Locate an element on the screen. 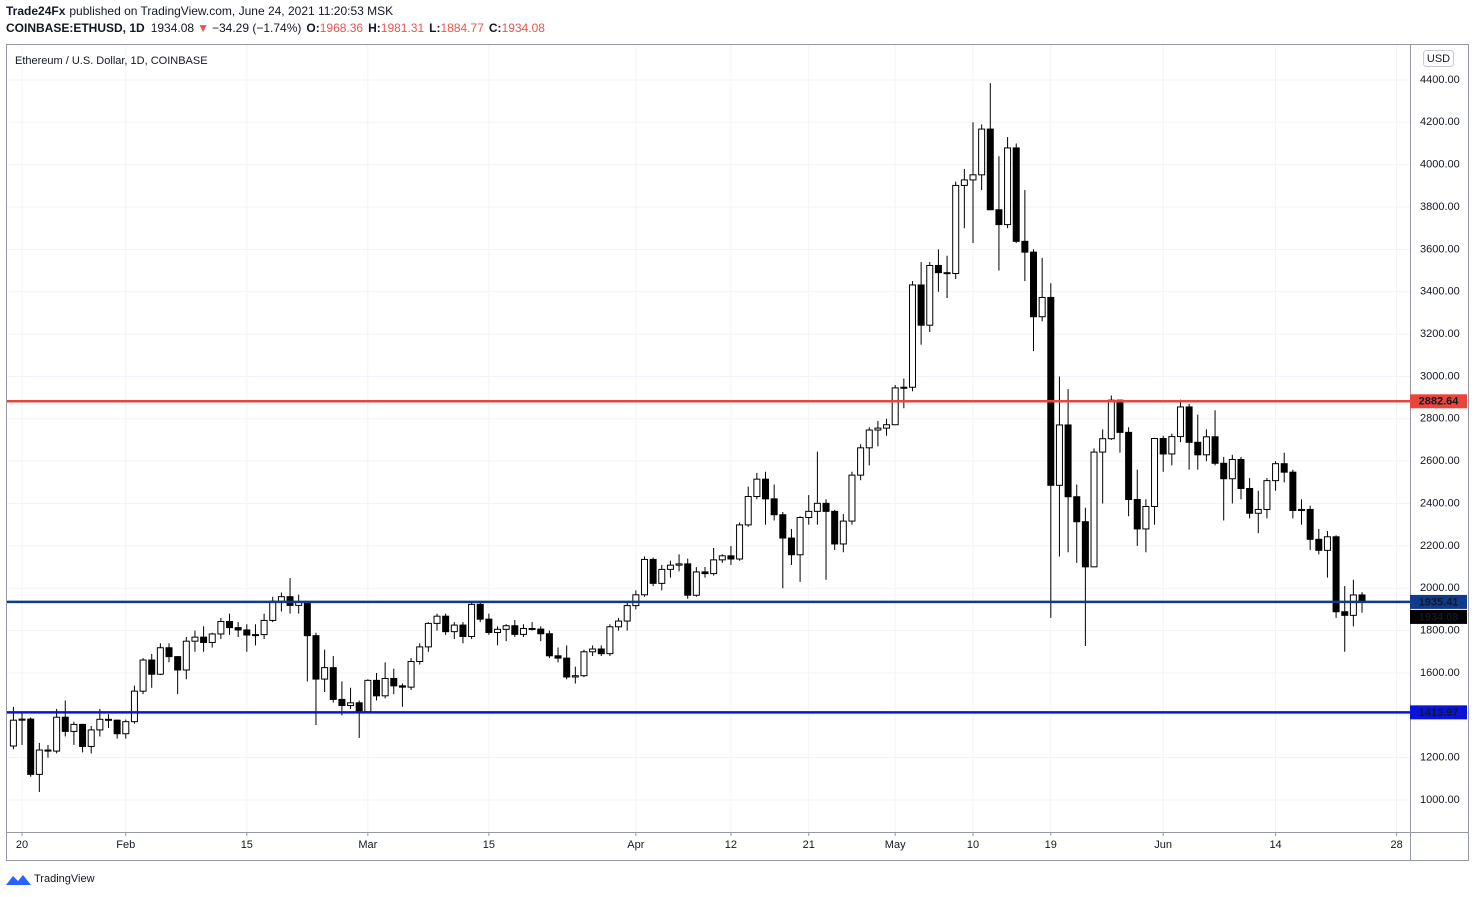  symbol: COINBASE:ETHUSD, 1D is located at coordinates (75, 28).